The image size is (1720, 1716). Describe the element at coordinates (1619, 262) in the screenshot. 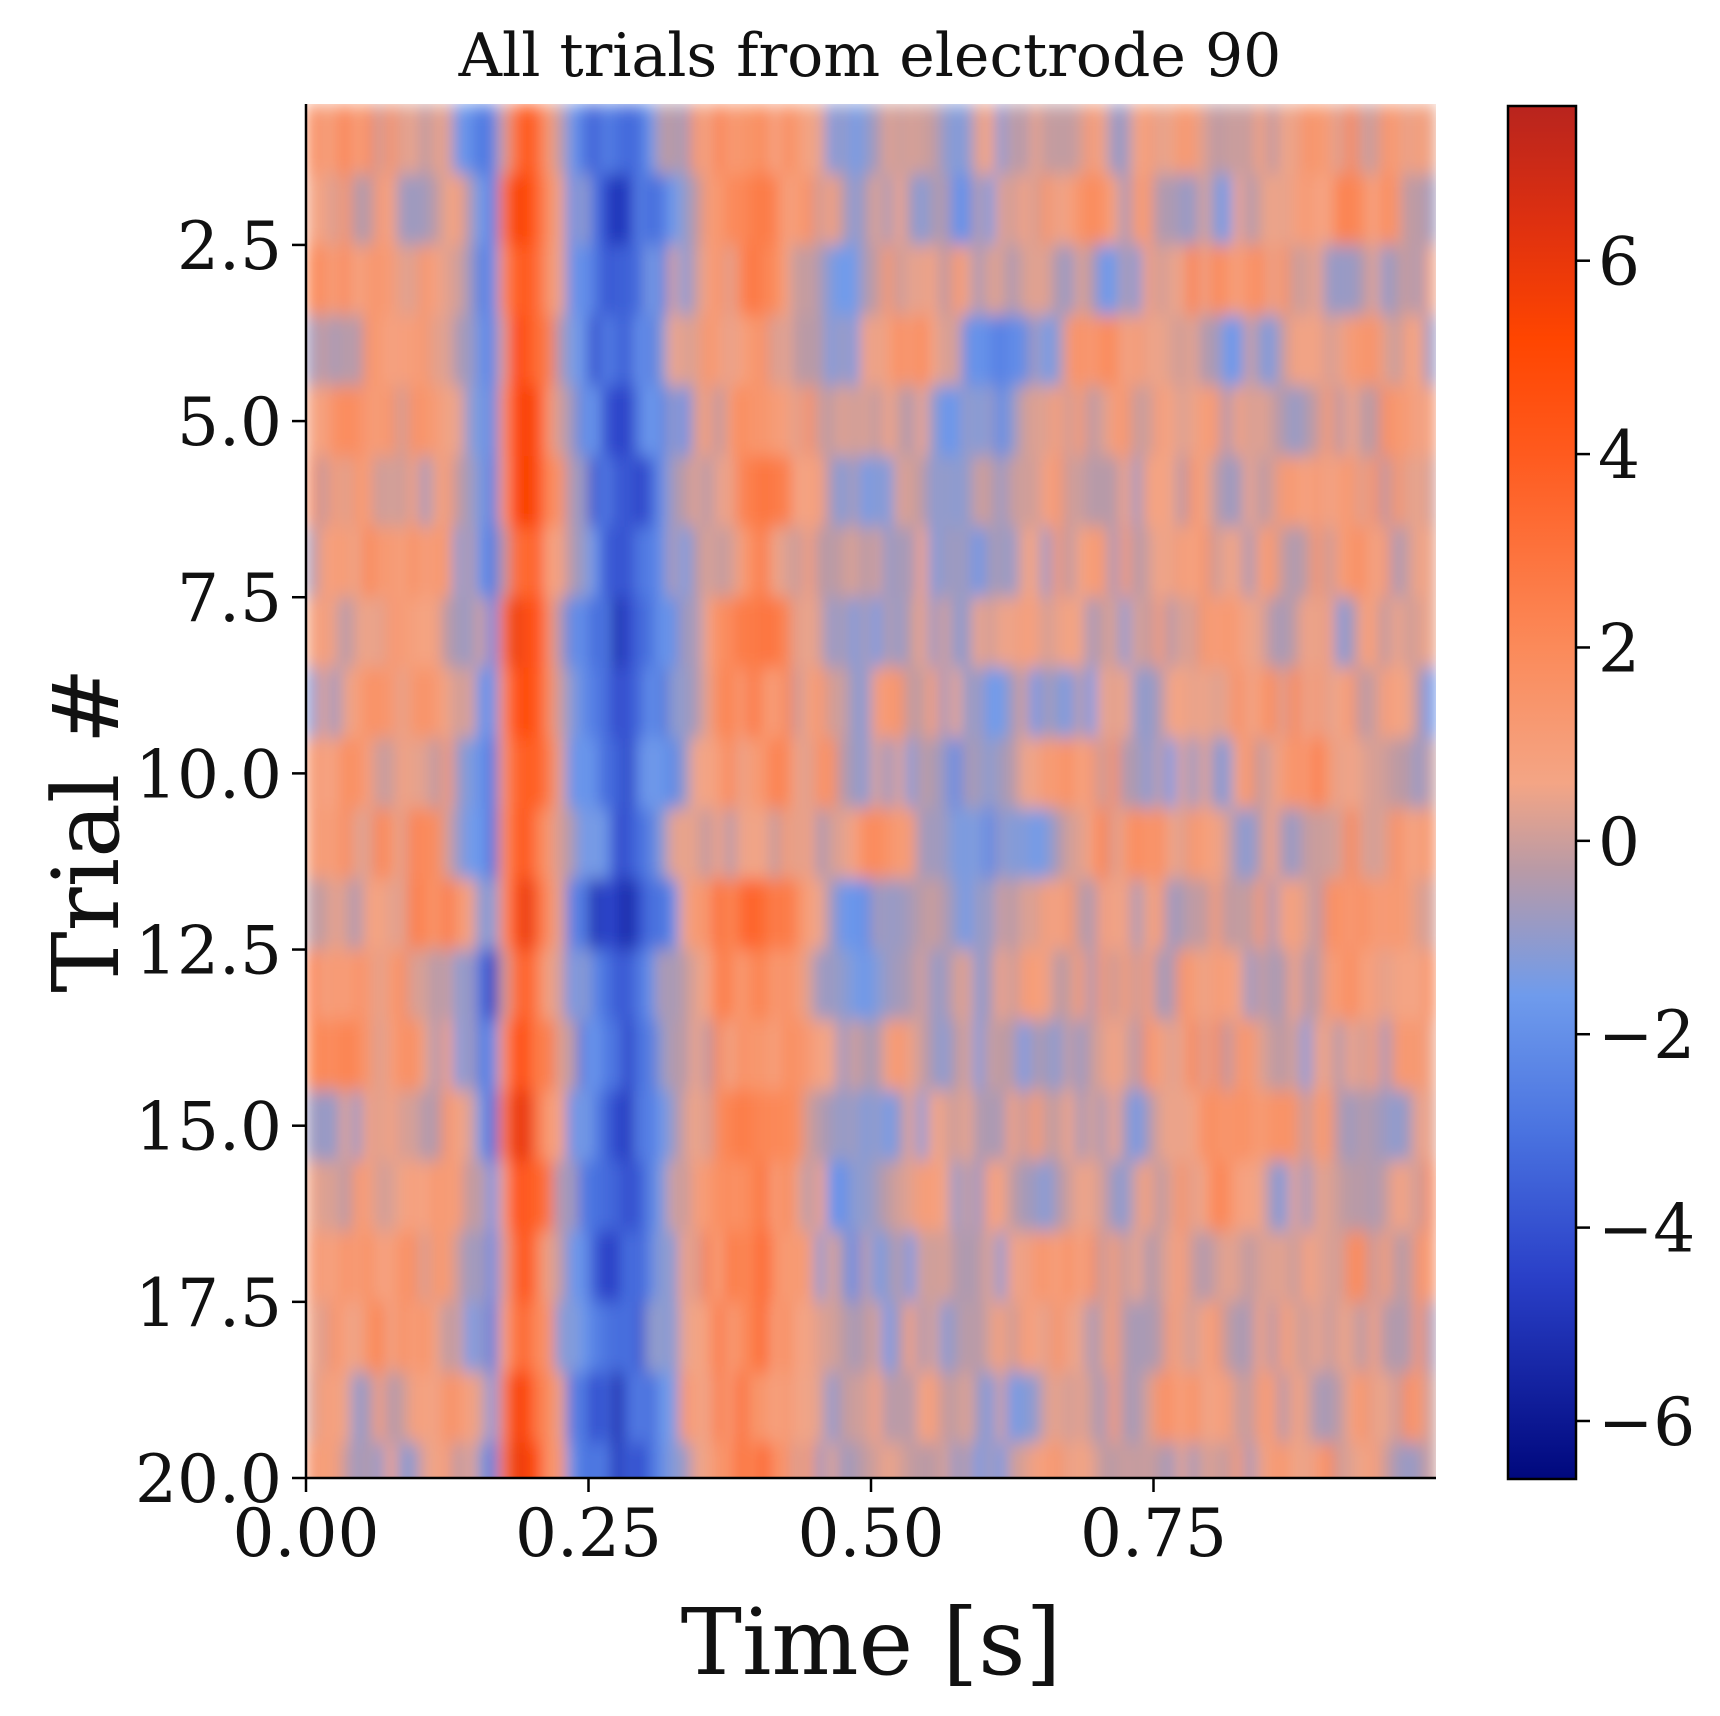

I see `colorbar-tick-label: 6` at that location.